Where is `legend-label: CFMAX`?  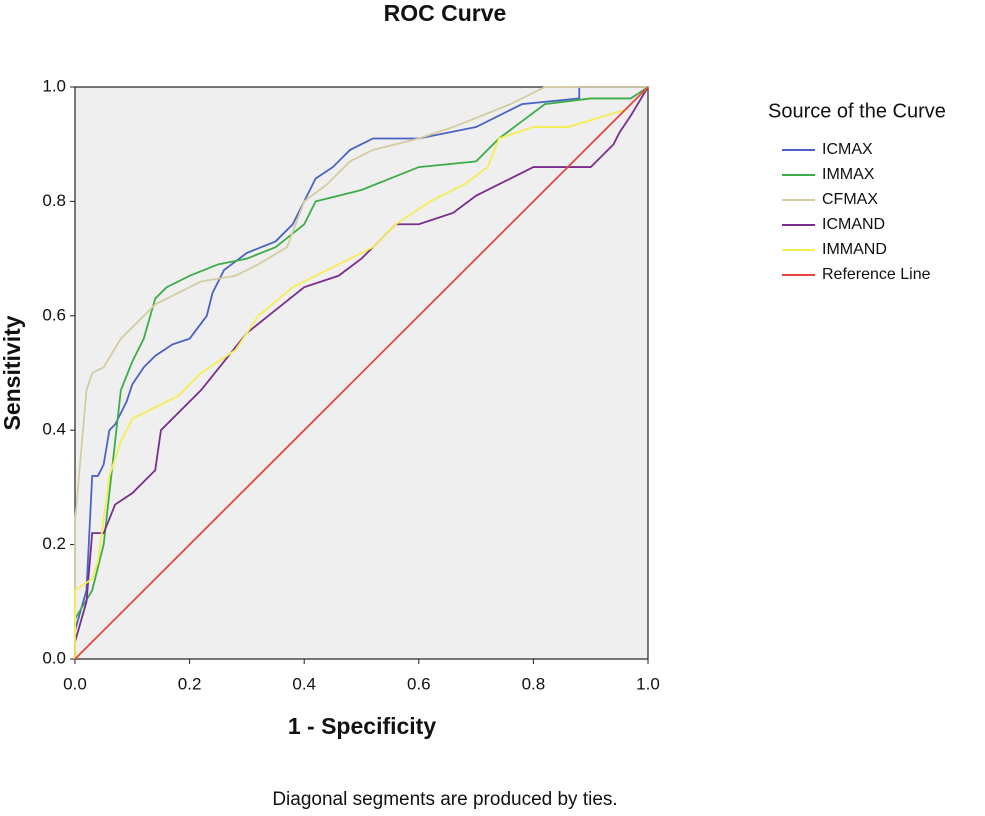 legend-label: CFMAX is located at coordinates (850, 199).